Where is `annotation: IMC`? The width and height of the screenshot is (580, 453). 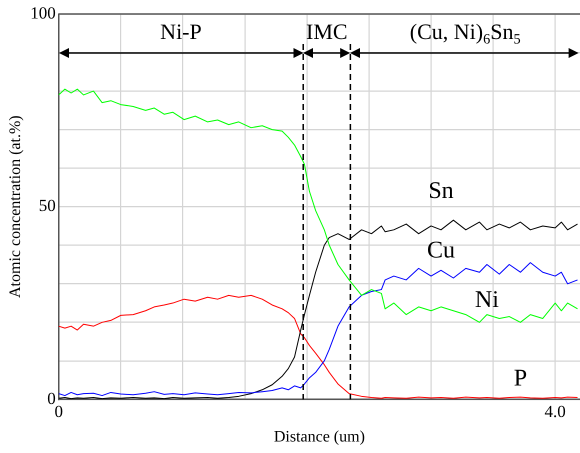
annotation: IMC is located at coordinates (327, 31).